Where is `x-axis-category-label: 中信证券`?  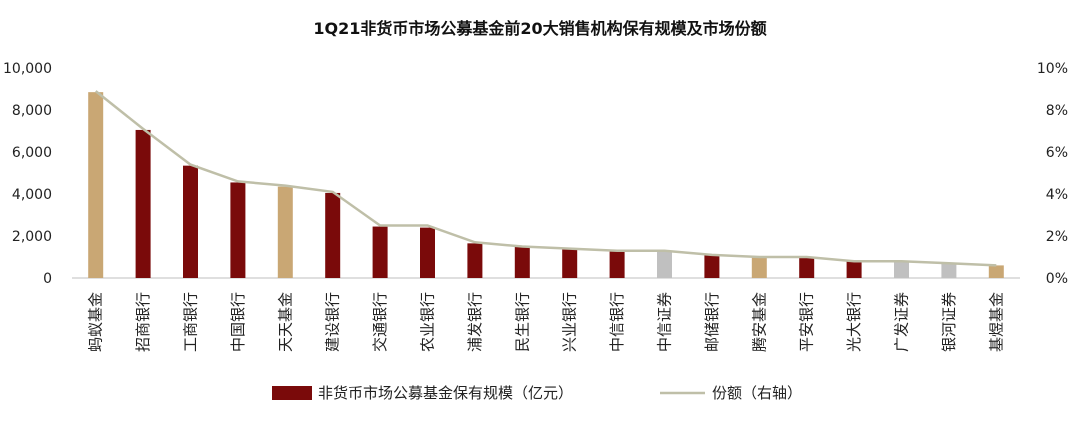 x-axis-category-label: 中信证券 is located at coordinates (665, 322).